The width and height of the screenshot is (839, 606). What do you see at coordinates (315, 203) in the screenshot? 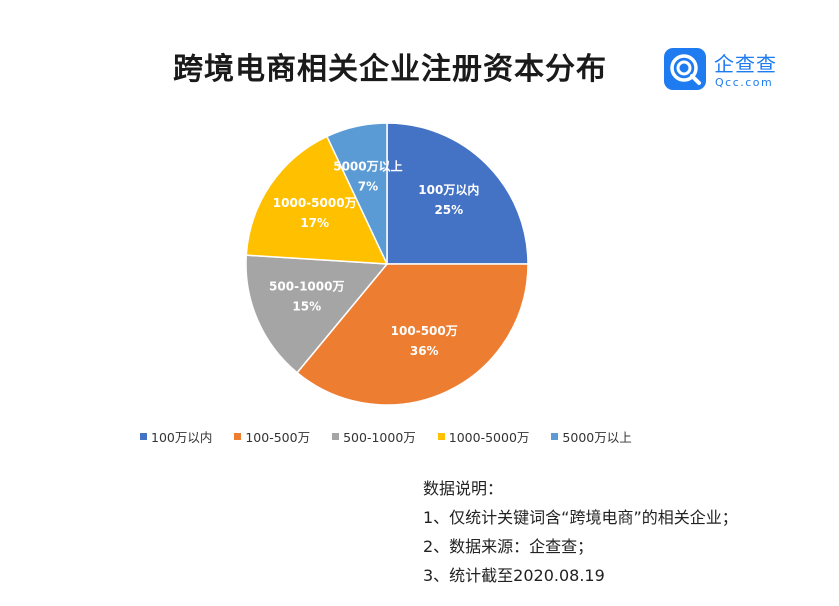
I see `slice-label-4: 1000-5000万` at bounding box center [315, 203].